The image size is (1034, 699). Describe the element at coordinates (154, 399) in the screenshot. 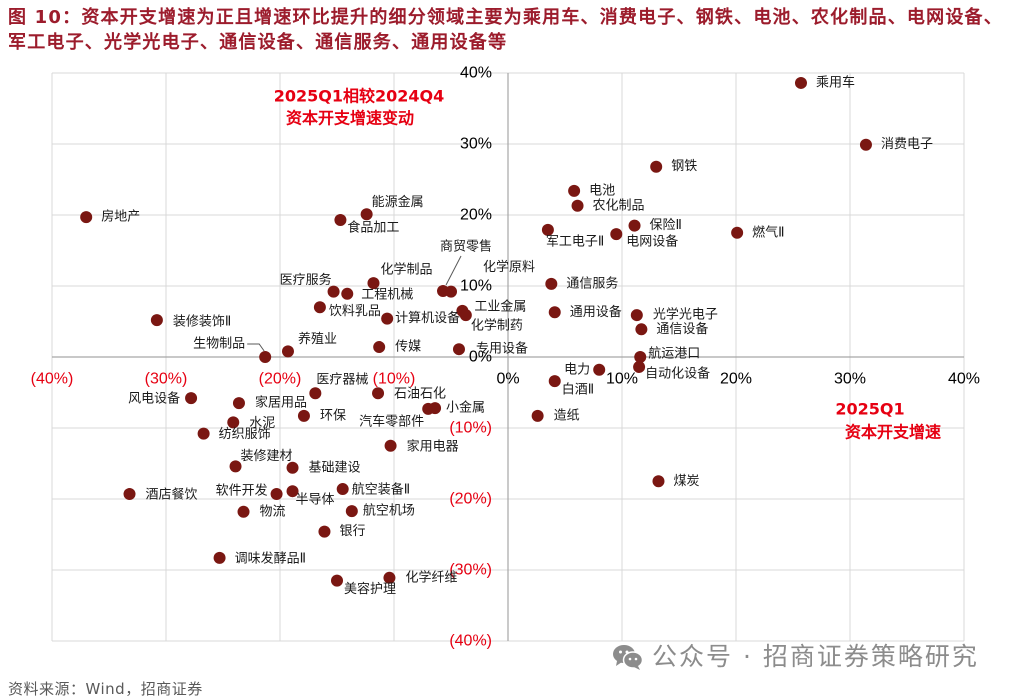

I see `point-label: 风电设备` at that location.